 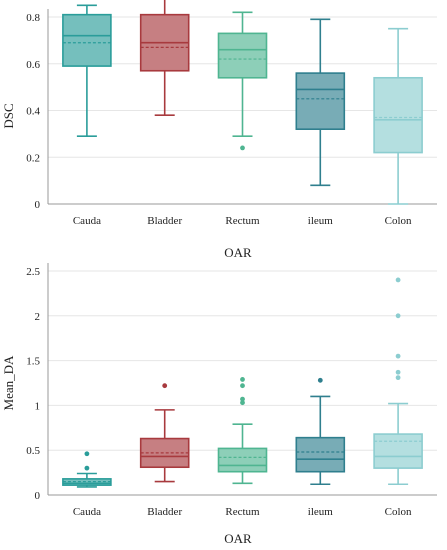 I want to click on mean-da-category-label: ileum, so click(x=320, y=512).